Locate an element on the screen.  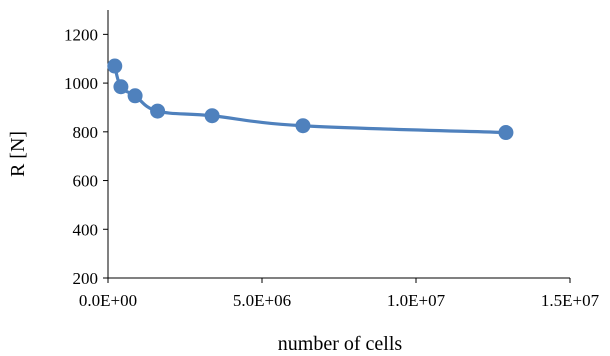
y-tick-labels: 200 400 600 800 1000 1200 is located at coordinates (81, 156).